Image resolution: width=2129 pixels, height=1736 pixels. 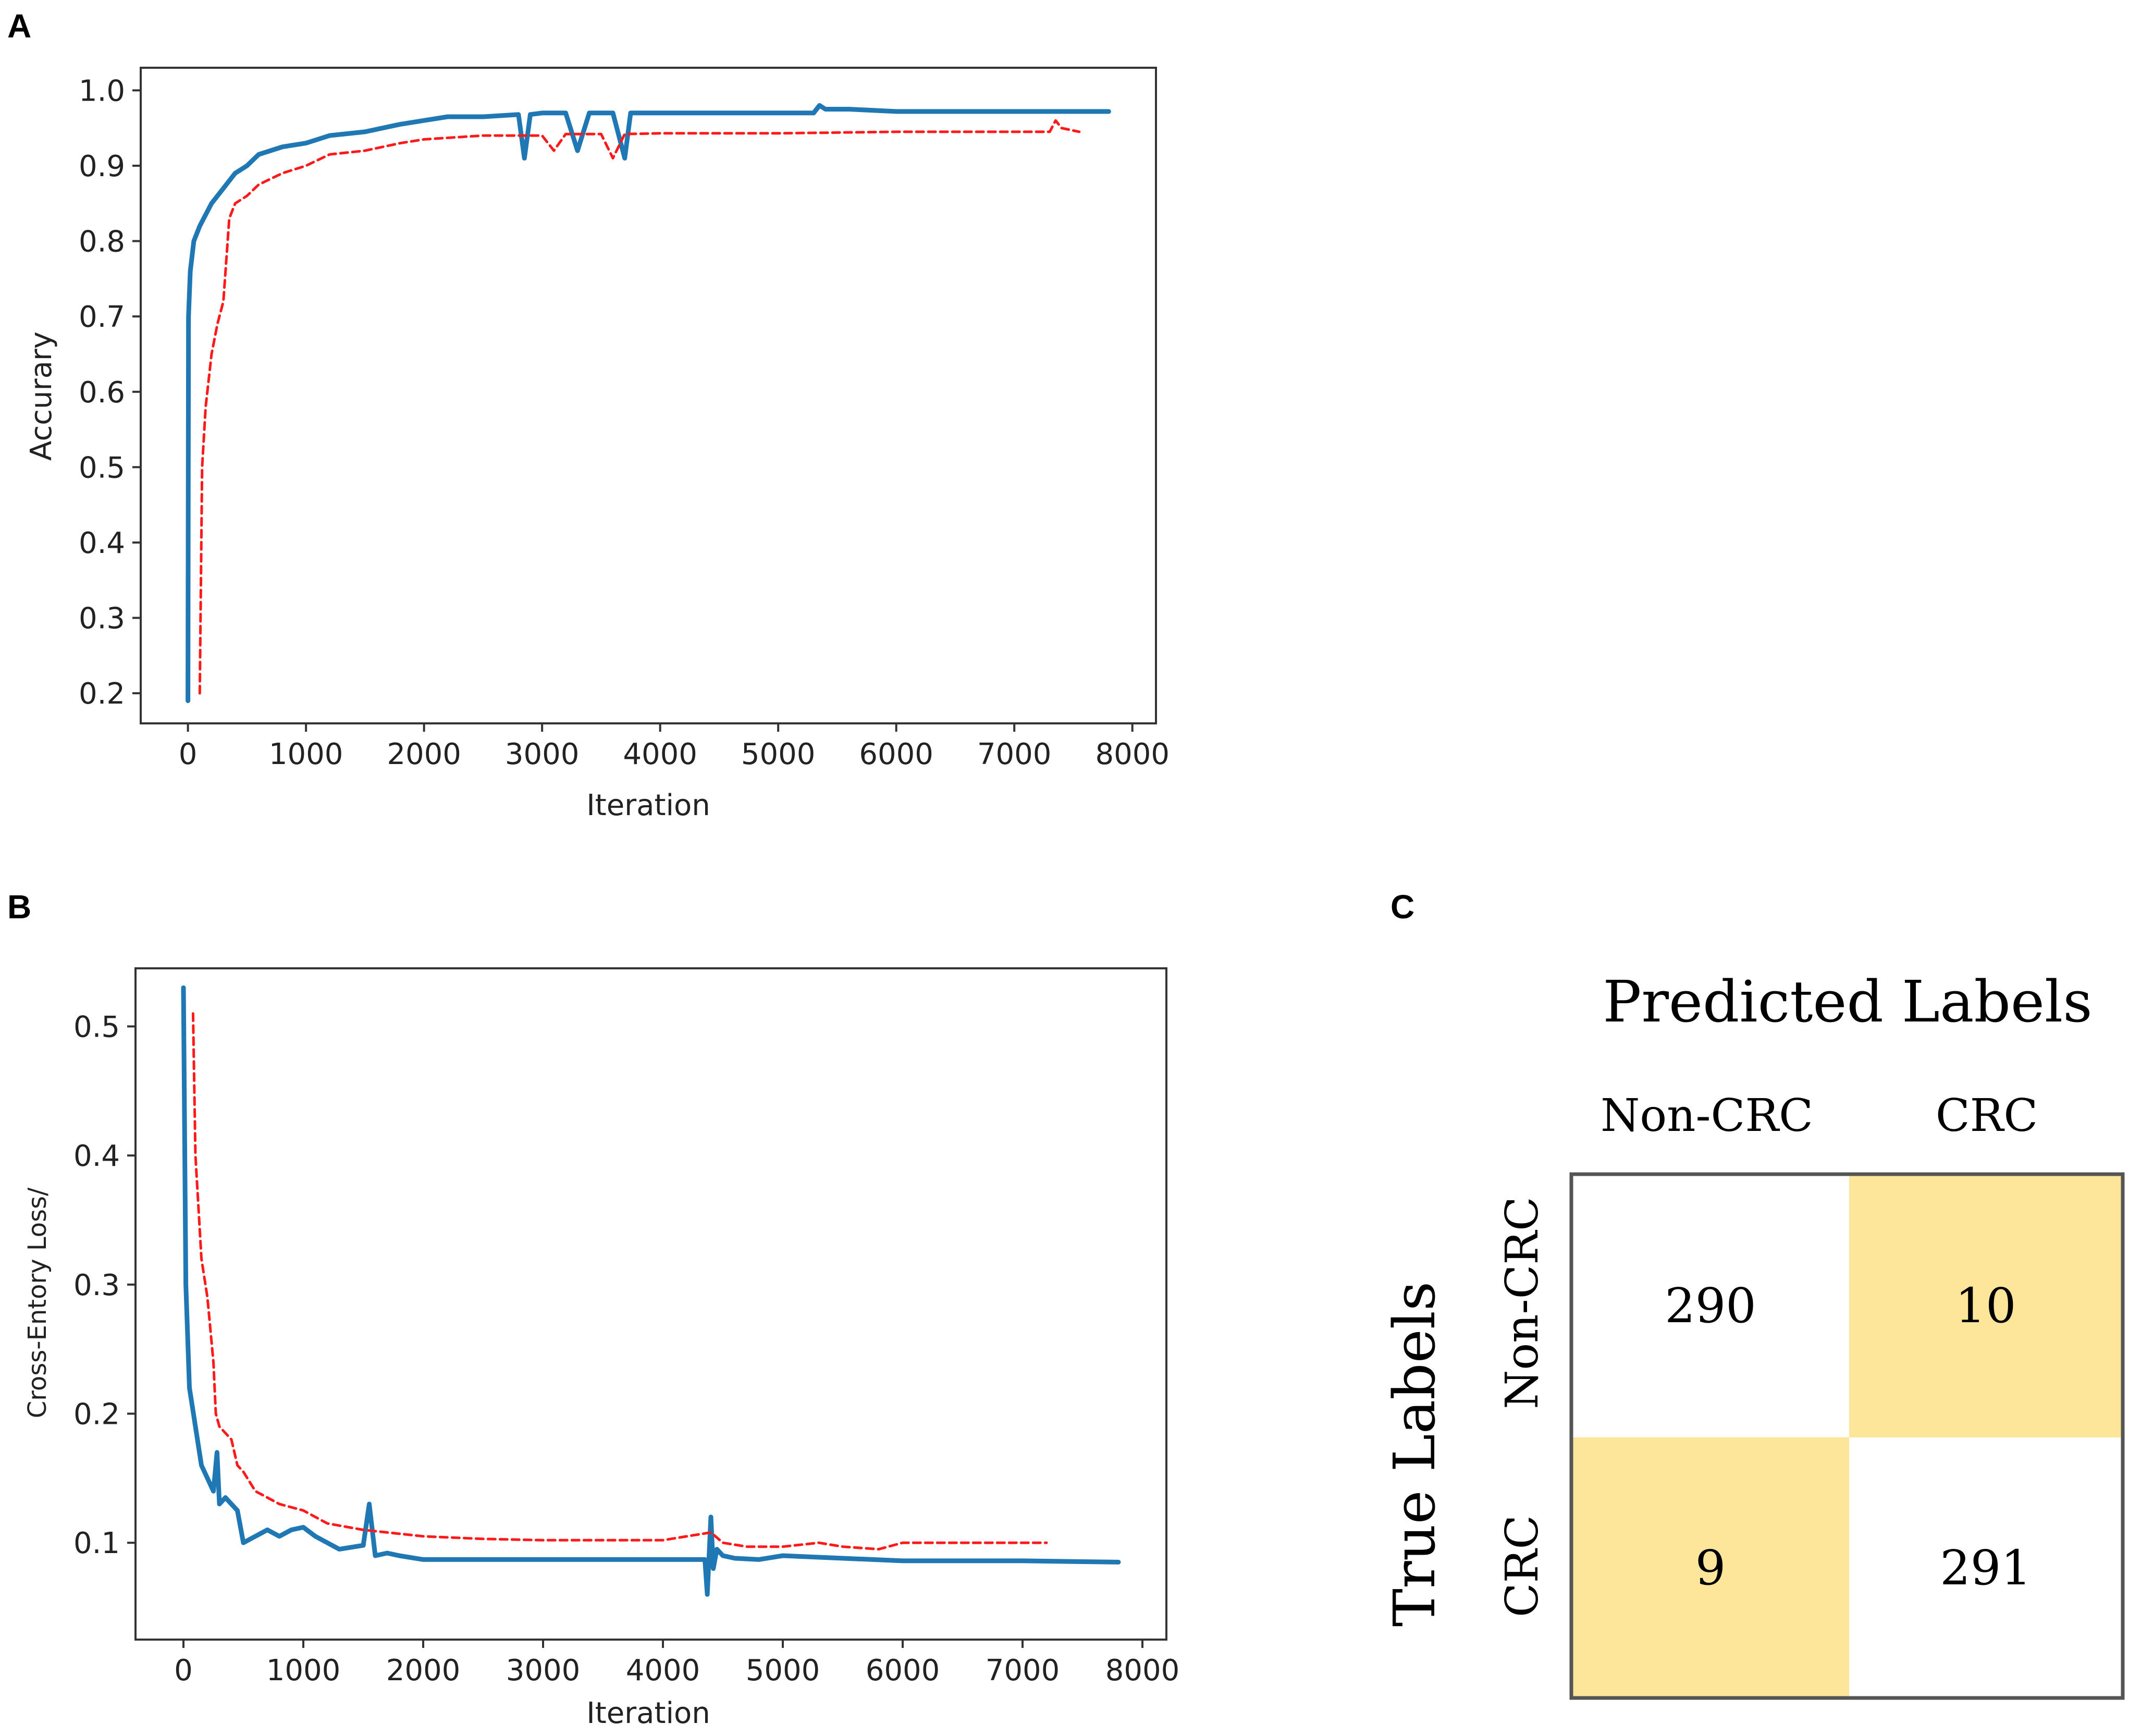 I want to click on column-header-non-crc: Non-CRC, so click(x=1707, y=1116).